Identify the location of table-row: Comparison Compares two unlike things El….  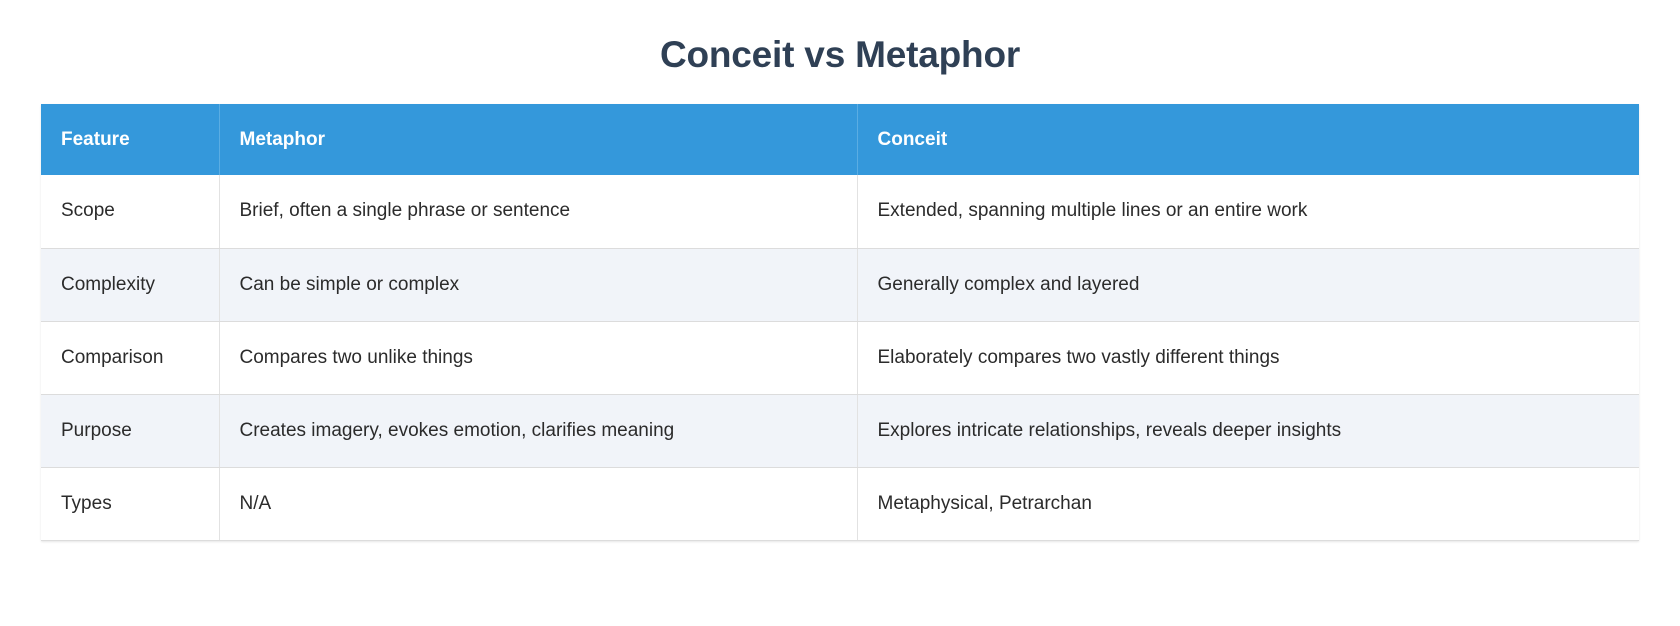
(840, 358).